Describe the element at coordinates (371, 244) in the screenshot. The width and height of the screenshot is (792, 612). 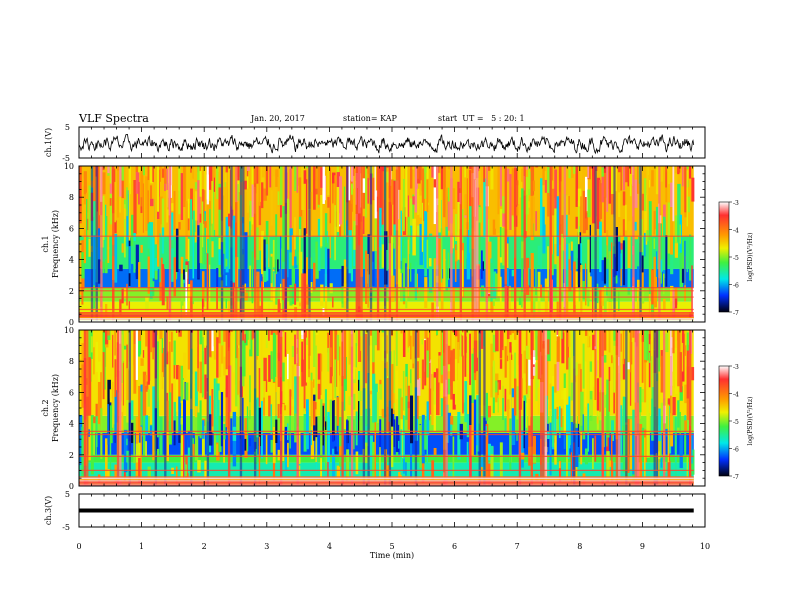
I see `ch1-spectrogram-gap` at that location.